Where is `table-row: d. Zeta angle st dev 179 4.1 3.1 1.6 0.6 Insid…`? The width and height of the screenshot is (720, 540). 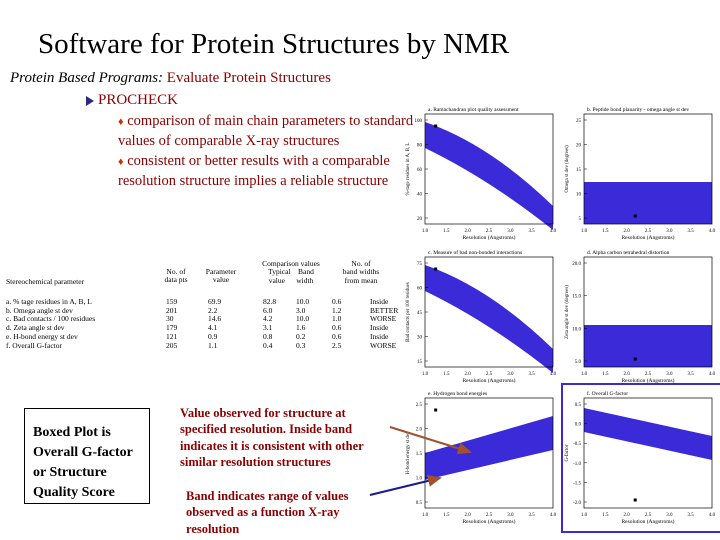 table-row: d. Zeta angle st dev 179 4.1 3.1 1.6 0.6 Insid… is located at coordinates (206, 328).